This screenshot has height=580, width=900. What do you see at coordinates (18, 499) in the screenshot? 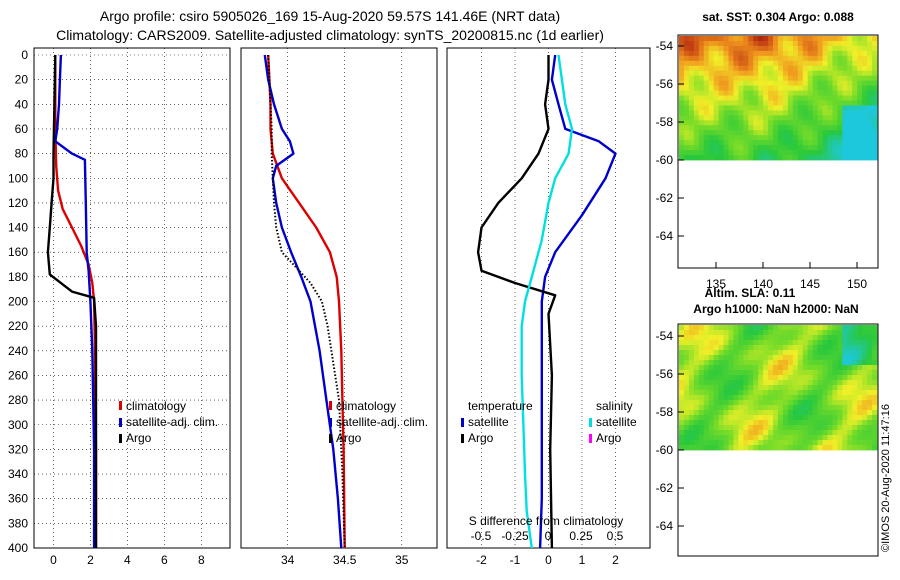
I see `y-tick-label: 360` at bounding box center [18, 499].